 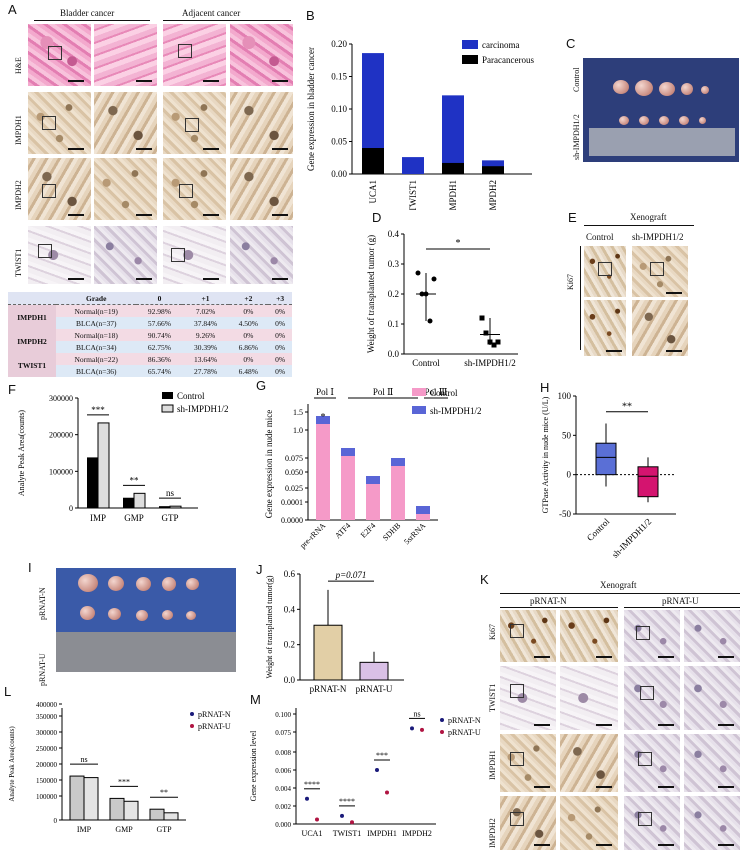 I want to click on y-tick-label: 0.006, so click(x=283, y=771).